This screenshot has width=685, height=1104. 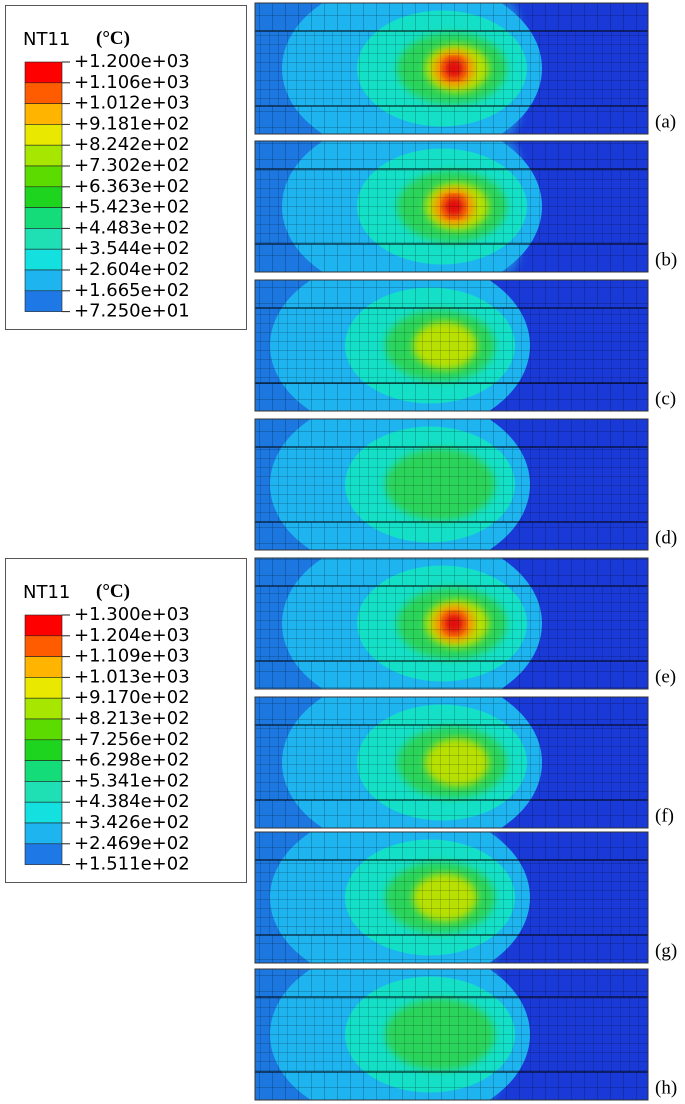 I want to click on legend-label: +1.204e+03, so click(x=132, y=635).